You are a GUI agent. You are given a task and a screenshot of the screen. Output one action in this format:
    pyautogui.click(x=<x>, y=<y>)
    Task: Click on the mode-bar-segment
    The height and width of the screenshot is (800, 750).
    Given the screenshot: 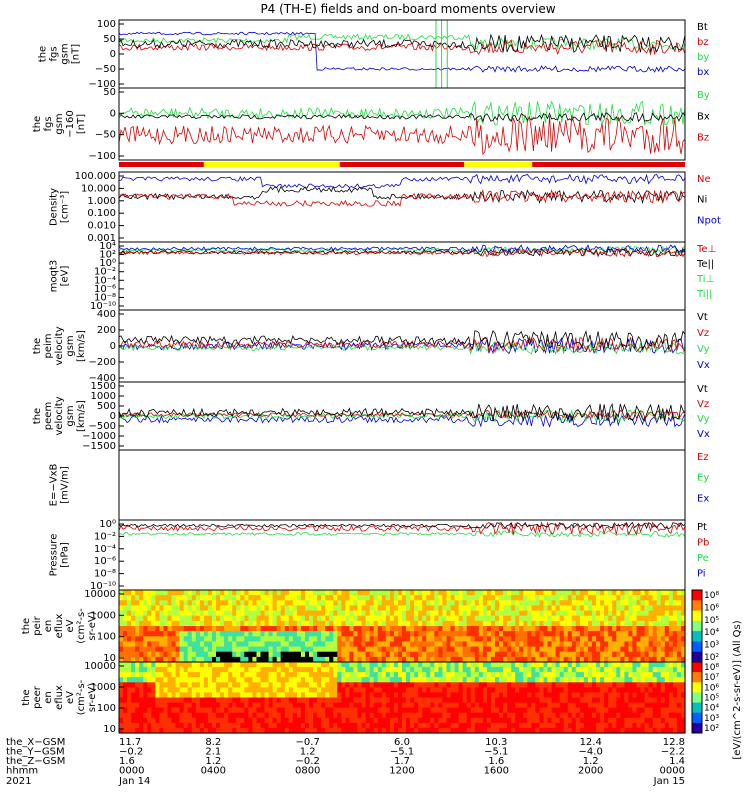 What is the action you would take?
    pyautogui.click(x=161, y=164)
    